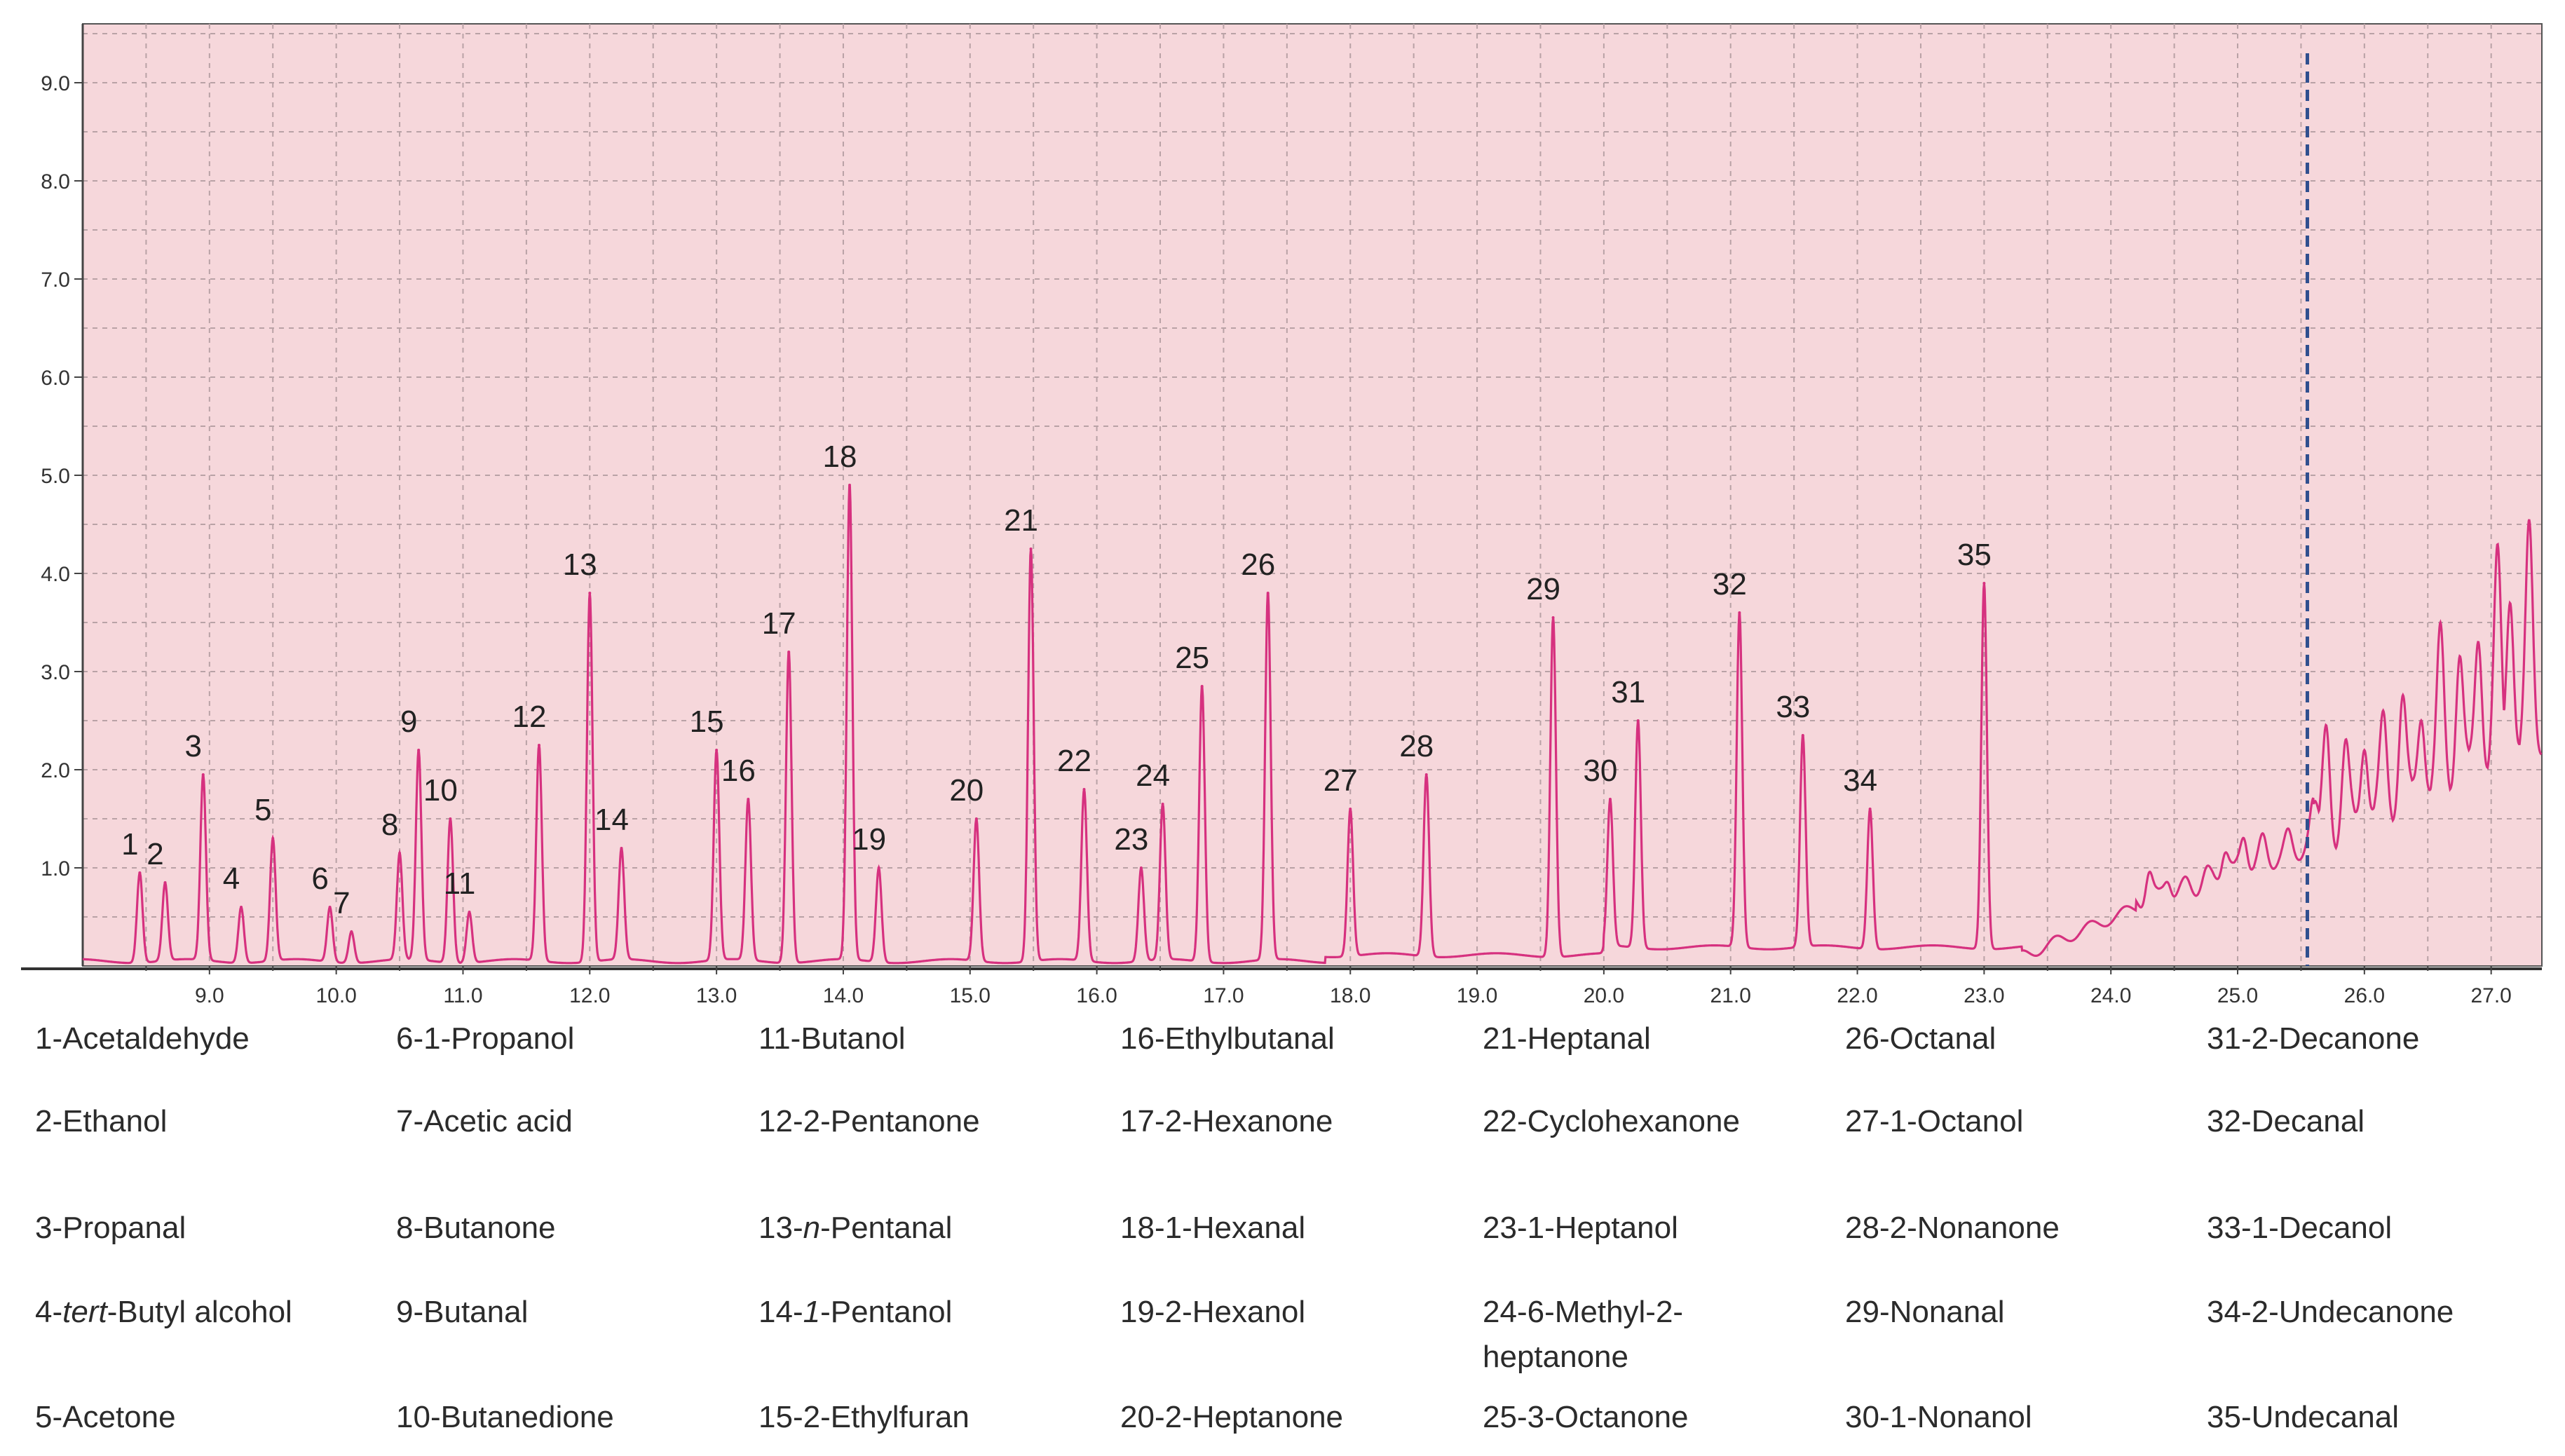 The height and width of the screenshot is (1456, 2565). Describe the element at coordinates (55, 574) in the screenshot. I see `y-tick-label: 4.0` at that location.